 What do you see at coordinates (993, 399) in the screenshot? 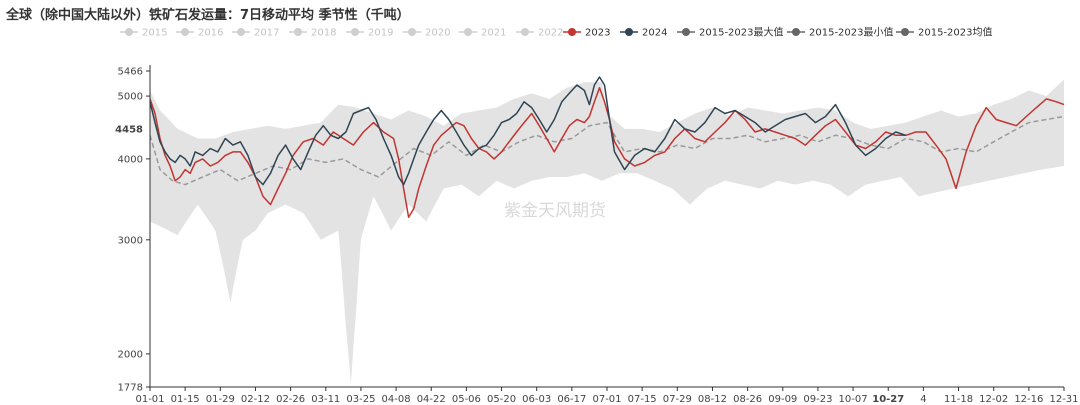
I see `x-tick-label: 12-02` at bounding box center [993, 399].